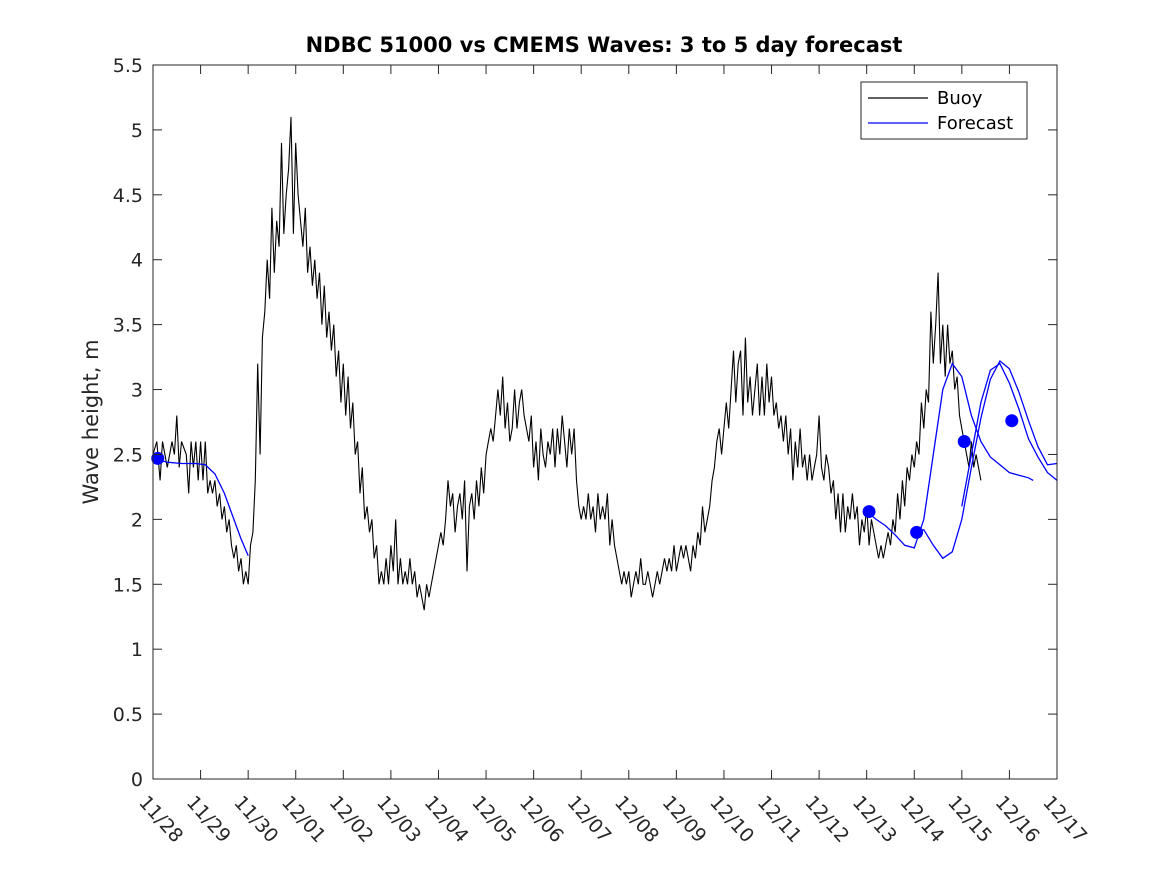 The width and height of the screenshot is (1167, 875). Describe the element at coordinates (137, 391) in the screenshot. I see `y-tick-label: 3` at that location.